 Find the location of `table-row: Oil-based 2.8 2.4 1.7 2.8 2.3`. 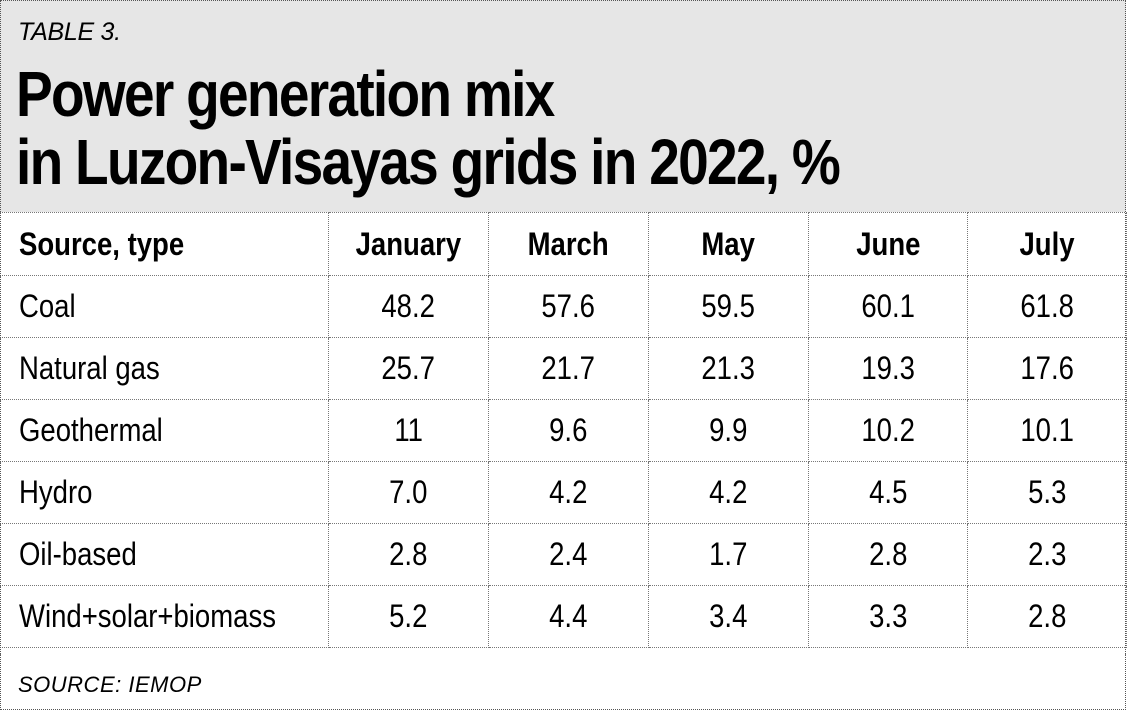

table-row: Oil-based 2.8 2.4 1.7 2.8 2.3 is located at coordinates (563, 554).